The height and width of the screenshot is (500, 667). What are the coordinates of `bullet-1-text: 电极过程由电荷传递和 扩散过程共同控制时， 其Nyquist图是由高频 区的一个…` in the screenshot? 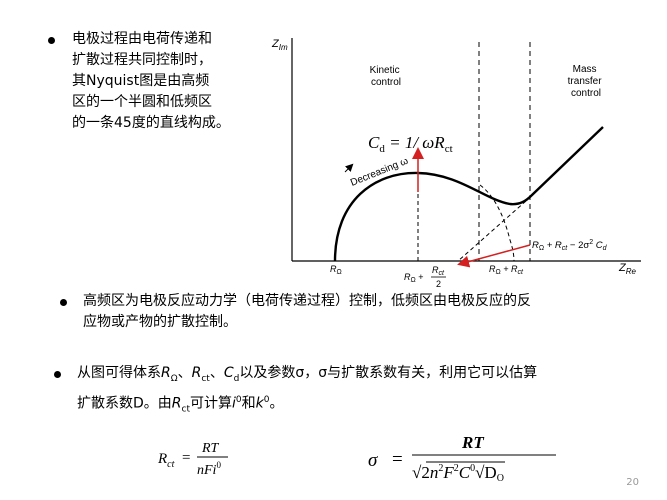 It's located at (172, 81).